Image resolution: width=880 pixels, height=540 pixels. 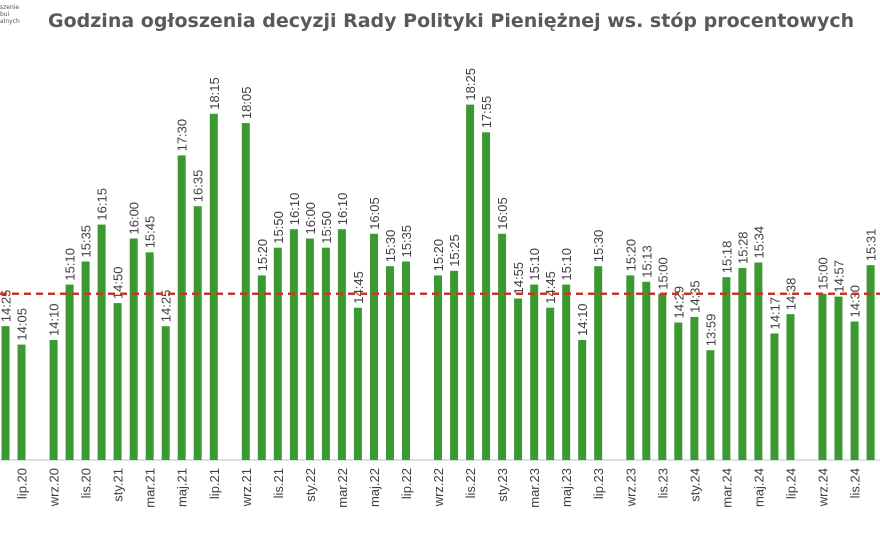 I want to click on data-label: 14:57, so click(x=839, y=276).